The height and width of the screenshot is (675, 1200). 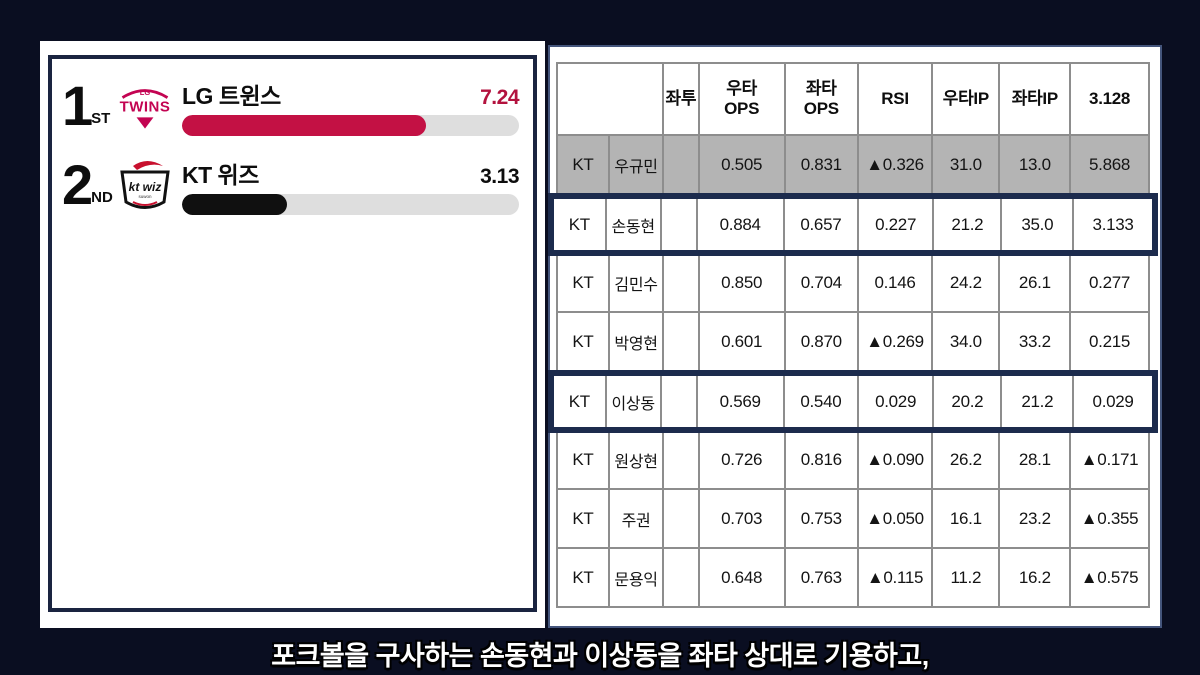 I want to click on cell-vs-left-ops: 0.870, so click(x=822, y=341).